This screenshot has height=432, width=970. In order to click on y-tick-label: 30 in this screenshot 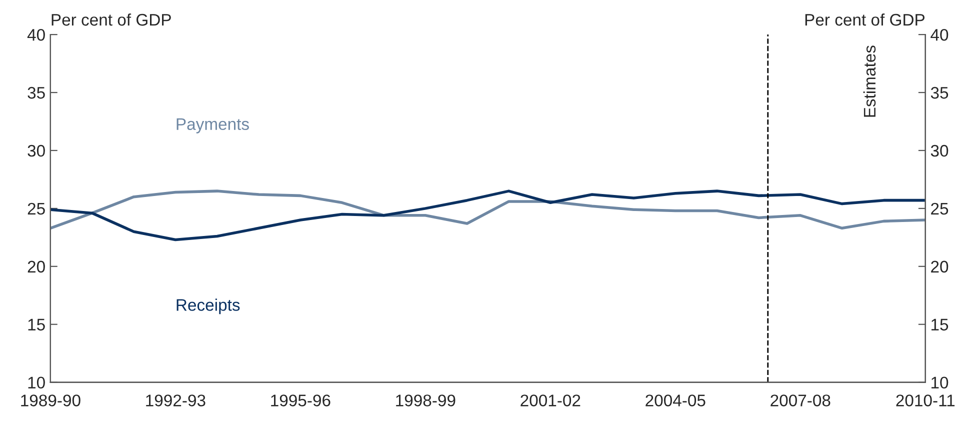, I will do `click(36, 150)`.